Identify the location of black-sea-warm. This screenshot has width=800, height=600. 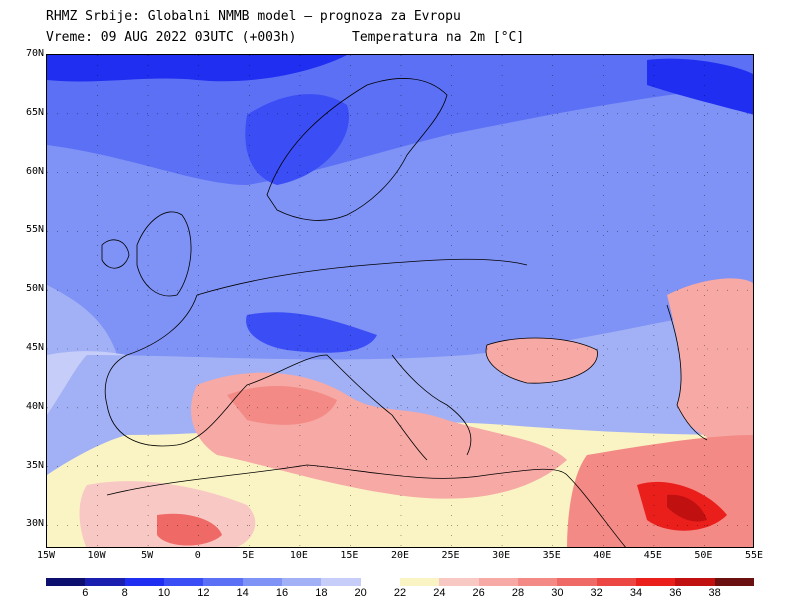
(542, 361).